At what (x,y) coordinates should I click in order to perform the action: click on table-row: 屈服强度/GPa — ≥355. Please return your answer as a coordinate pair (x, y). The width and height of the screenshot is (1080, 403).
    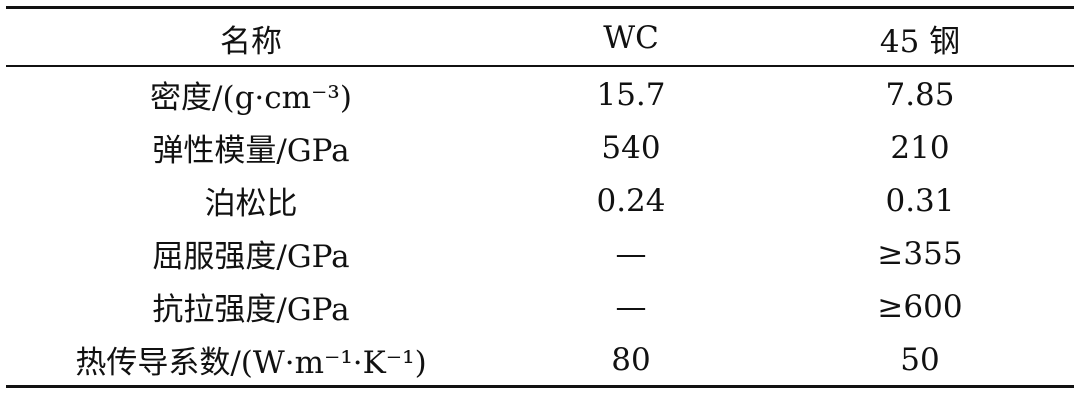
    Looking at the image, I should click on (540, 252).